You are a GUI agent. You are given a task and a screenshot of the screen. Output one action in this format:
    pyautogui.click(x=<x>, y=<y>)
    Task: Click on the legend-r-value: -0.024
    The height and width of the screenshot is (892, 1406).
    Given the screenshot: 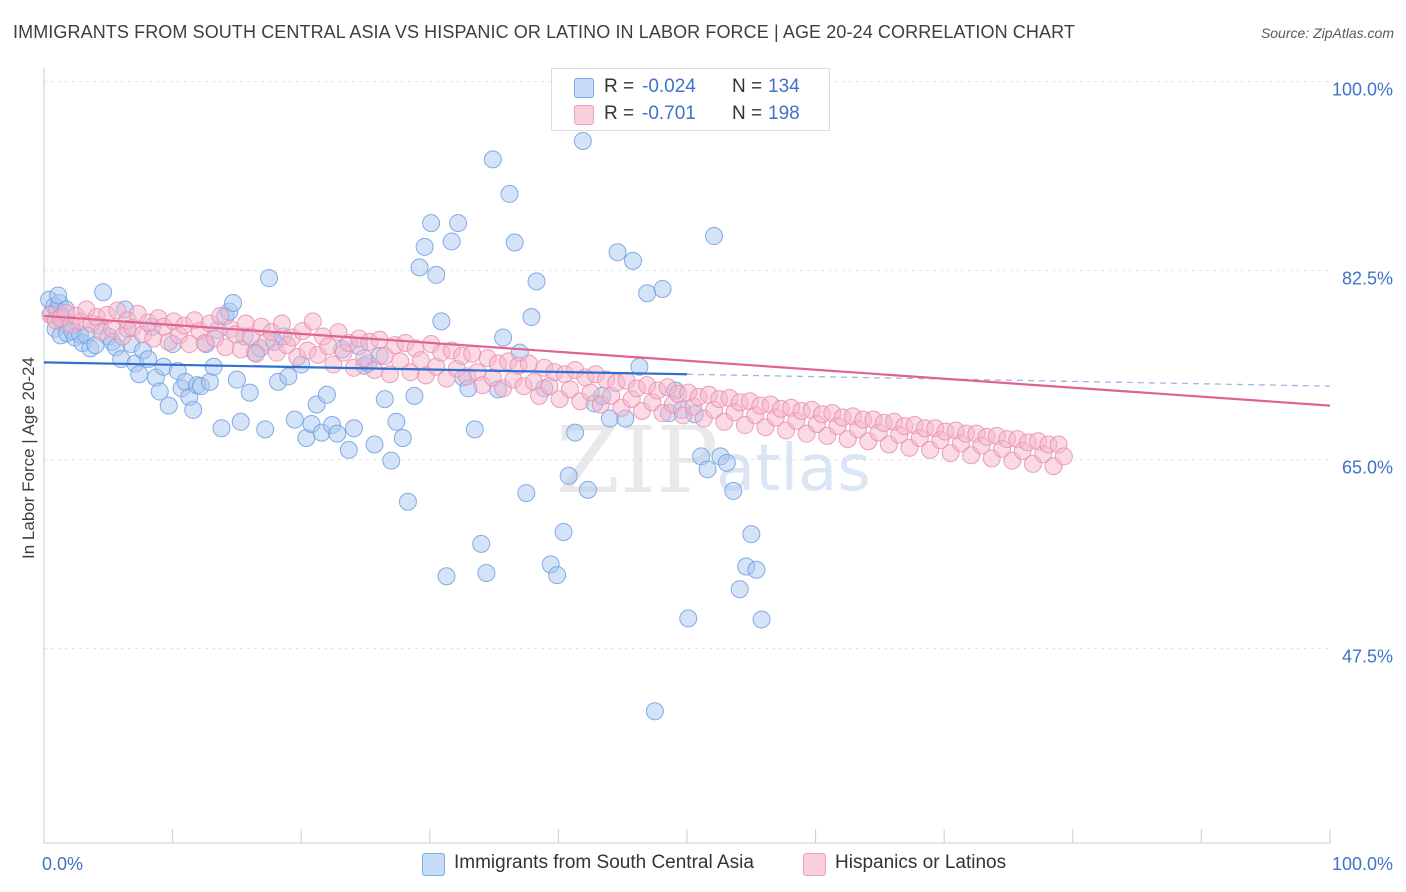 What is the action you would take?
    pyautogui.click(x=669, y=86)
    